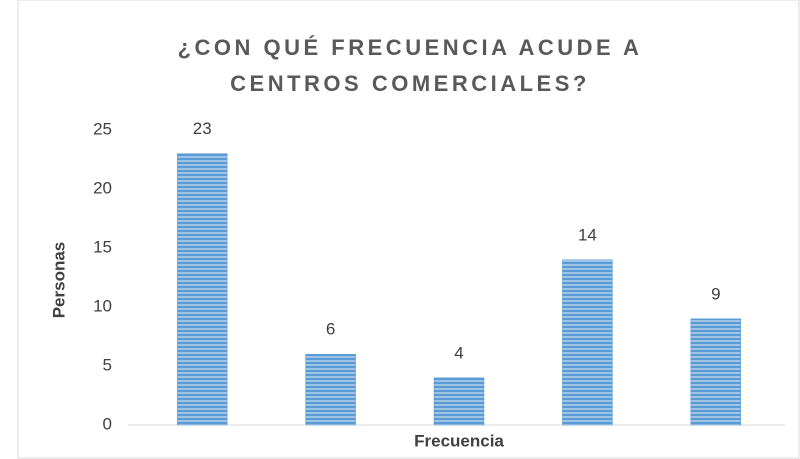 This screenshot has width=800, height=459. Describe the element at coordinates (107, 423) in the screenshot. I see `y-tick-label: 0` at that location.